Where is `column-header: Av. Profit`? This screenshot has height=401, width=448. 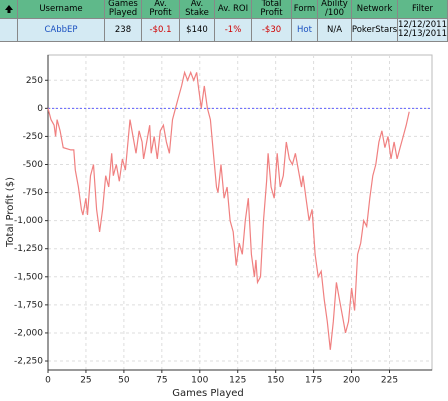
column-header: Av. Profit is located at coordinates (161, 9).